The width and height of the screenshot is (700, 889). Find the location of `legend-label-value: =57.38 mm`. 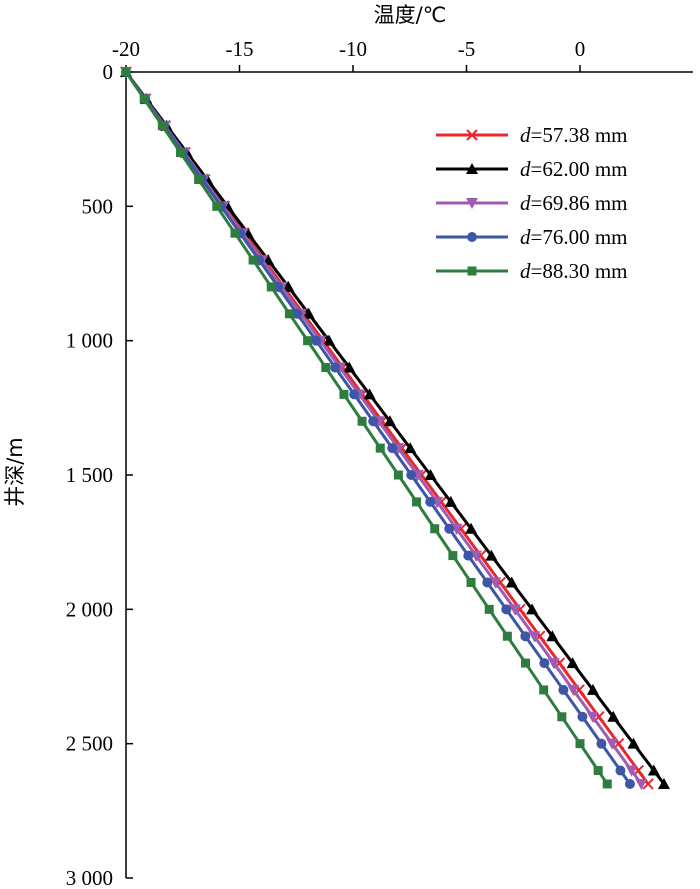

legend-label-value: =57.38 mm is located at coordinates (579, 135).